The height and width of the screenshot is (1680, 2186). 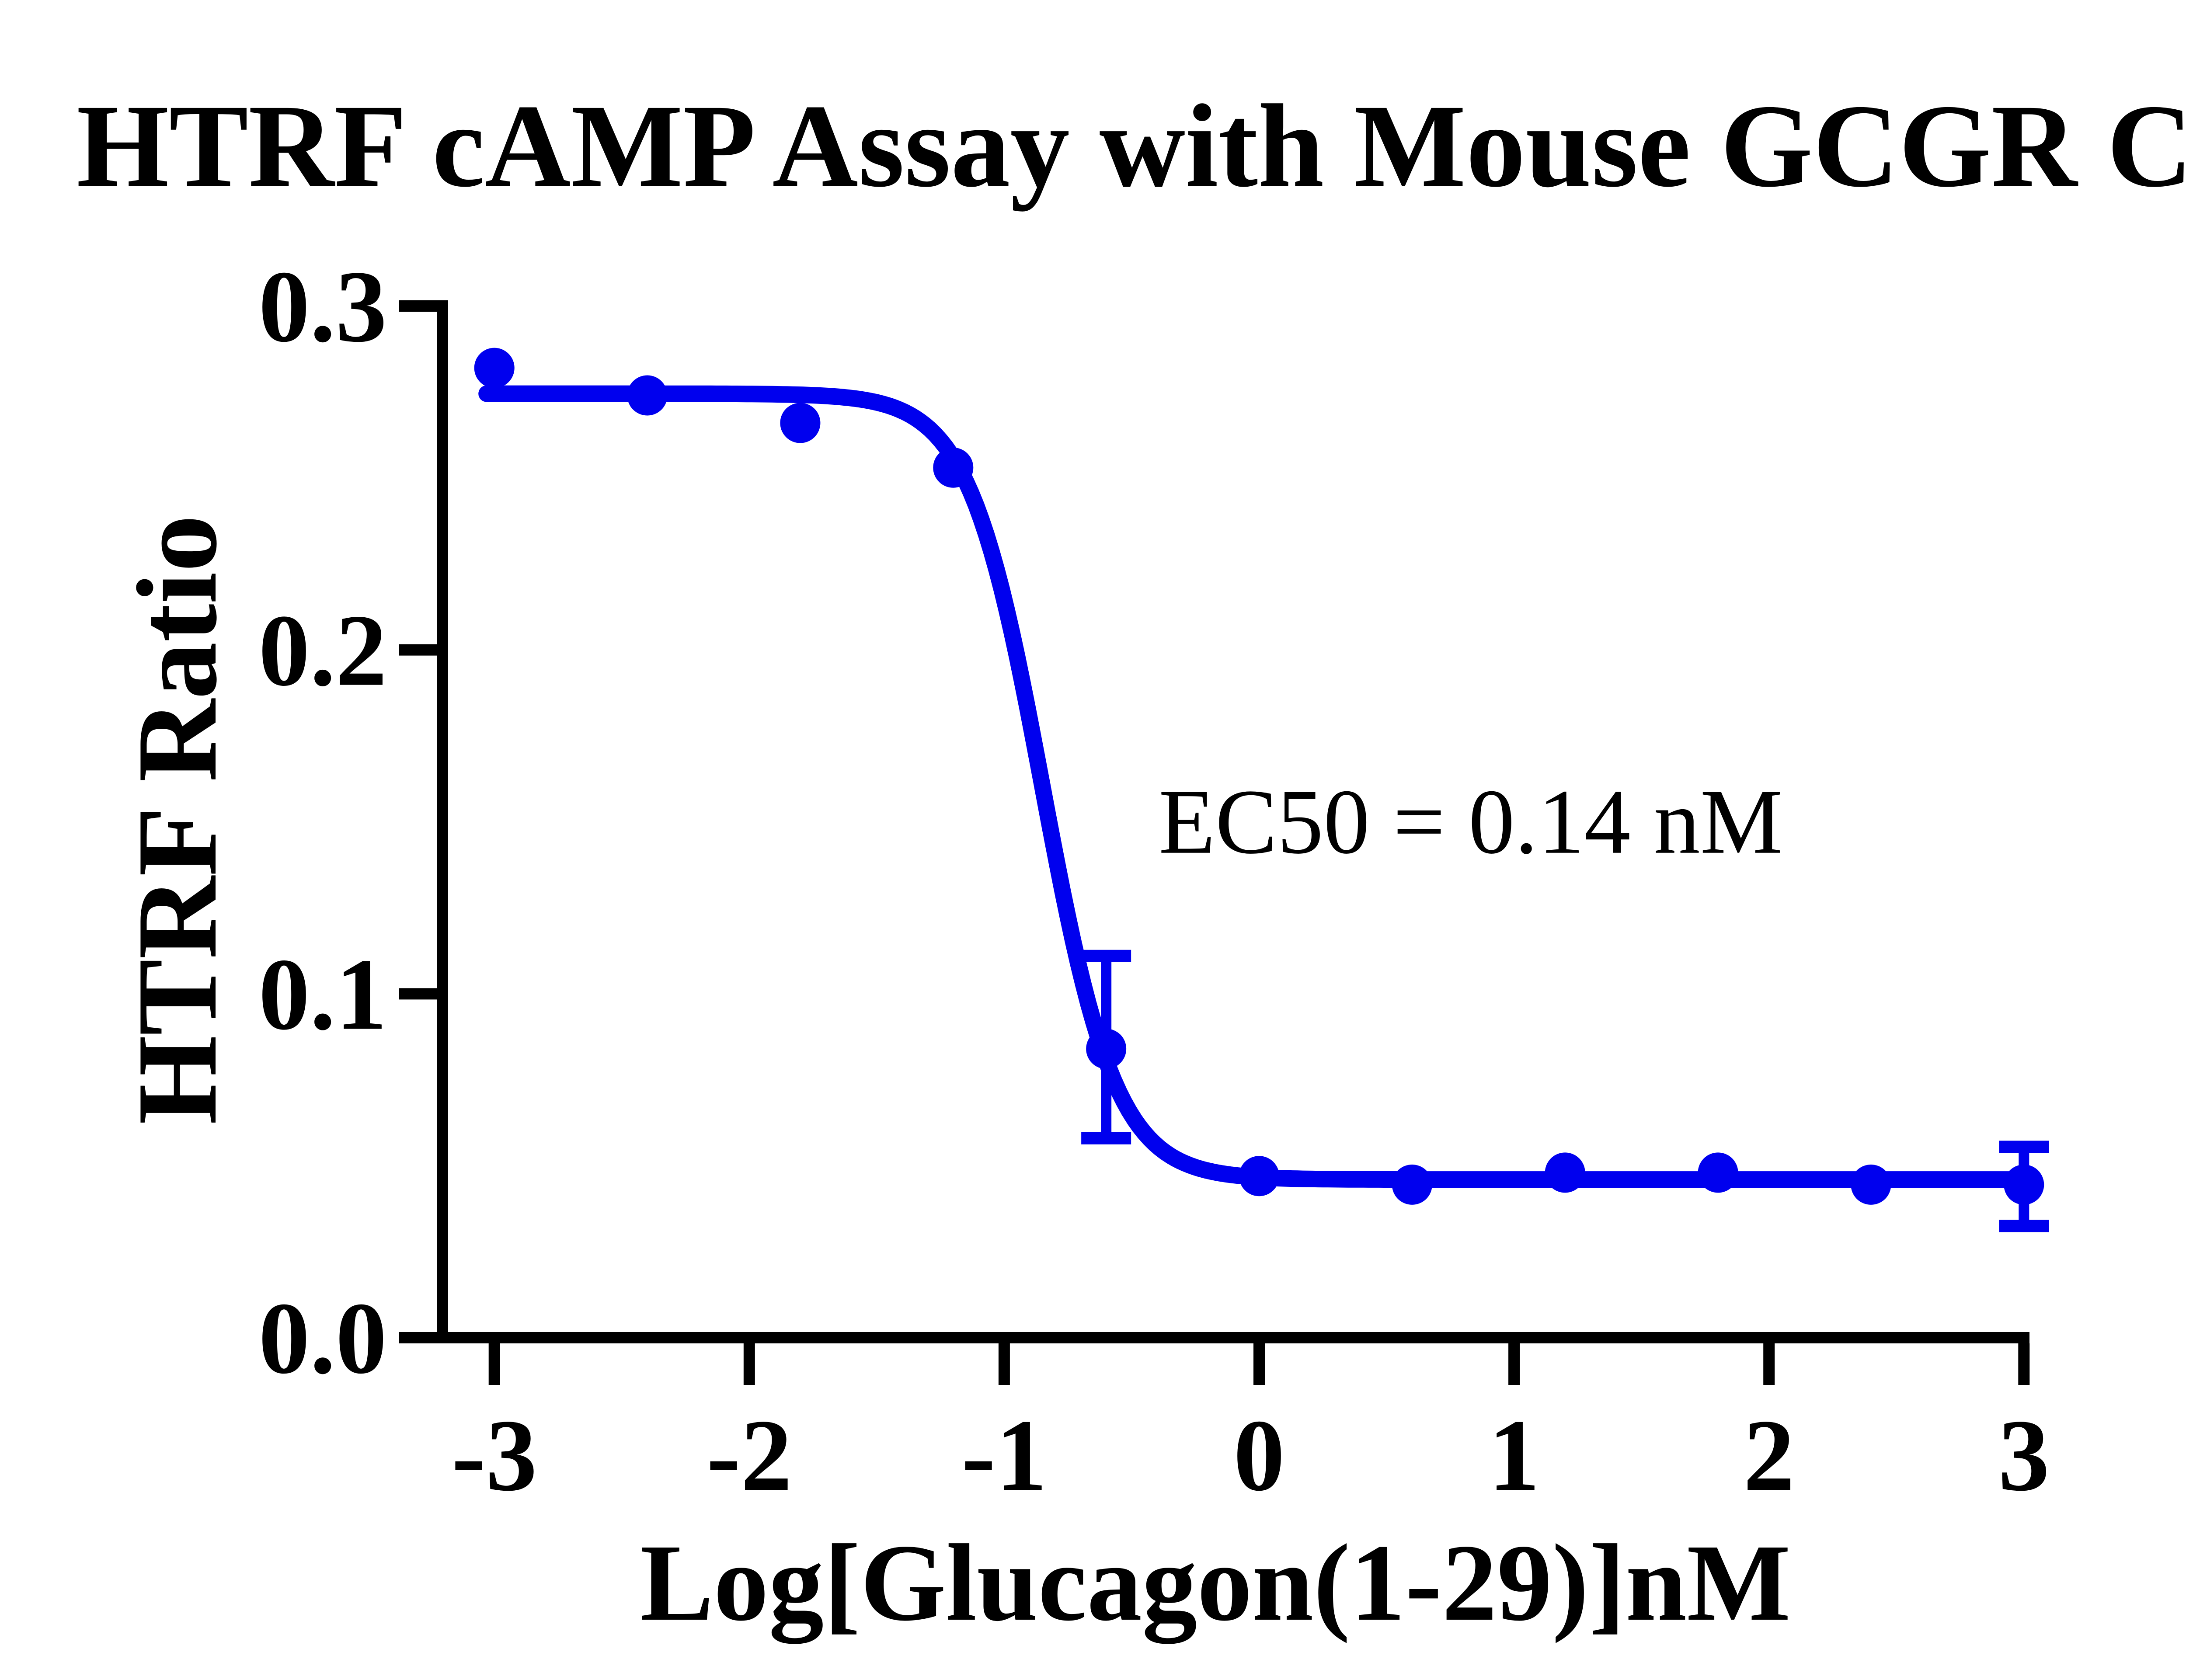 I want to click on x-tick-label: 1, so click(x=1514, y=1455).